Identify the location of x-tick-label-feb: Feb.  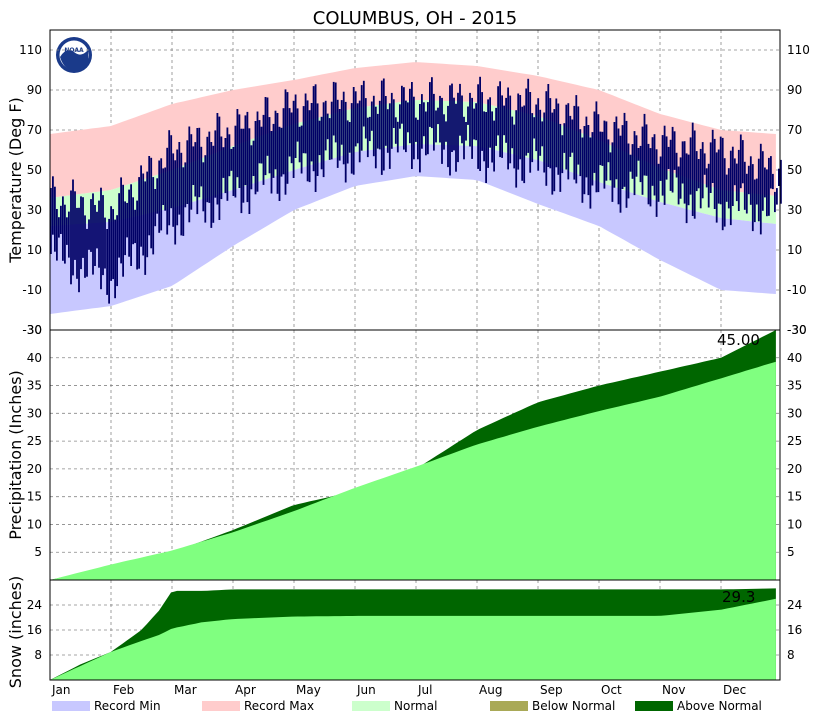
(123, 690).